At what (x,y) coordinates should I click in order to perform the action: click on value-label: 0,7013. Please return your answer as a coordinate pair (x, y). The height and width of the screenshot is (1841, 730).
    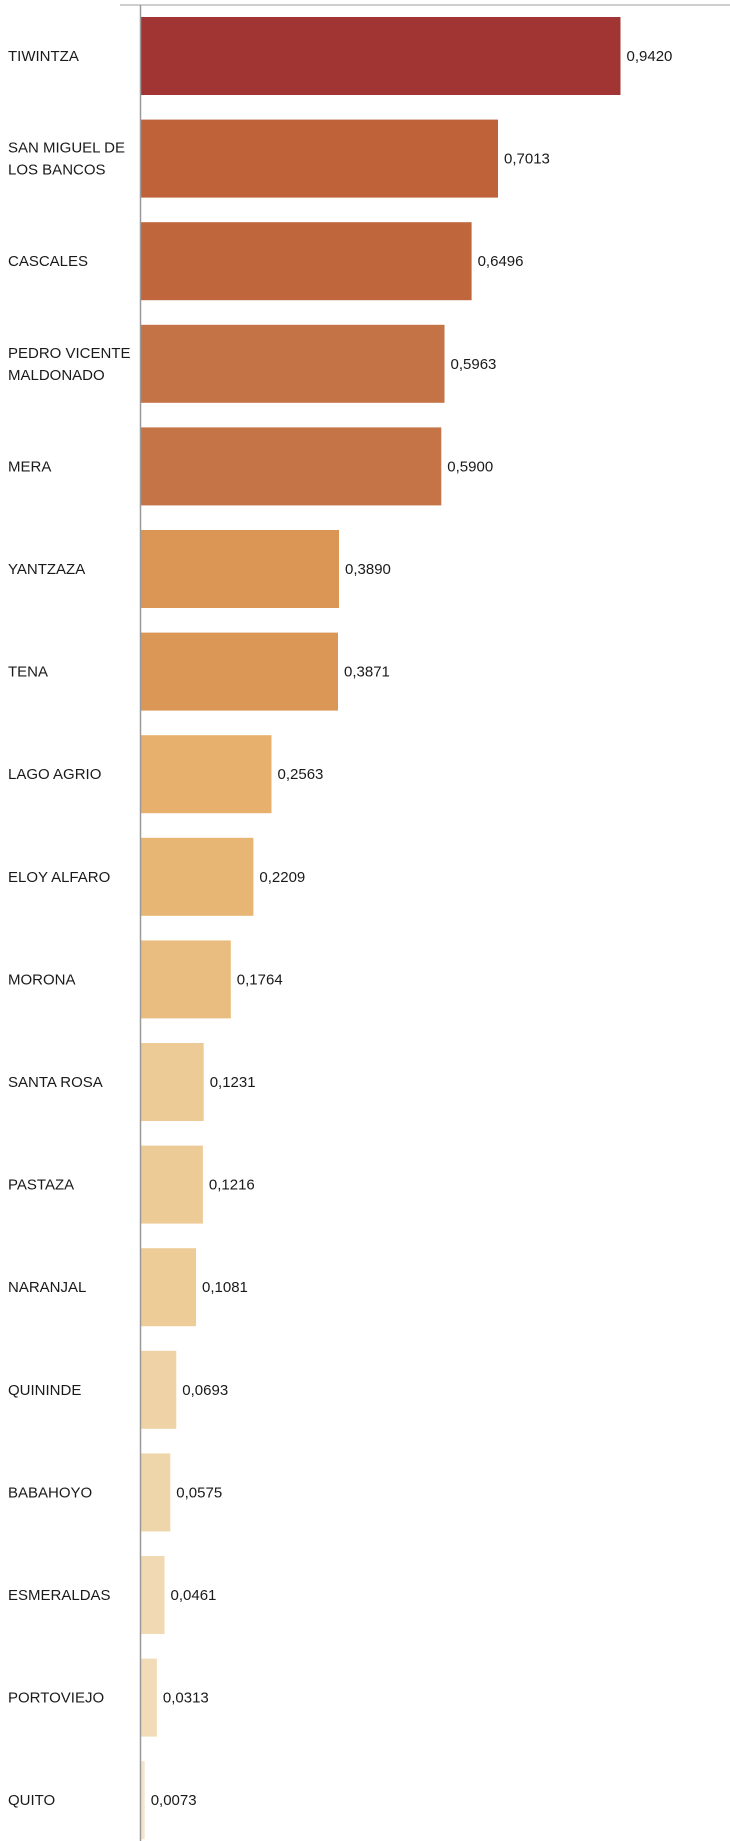
    Looking at the image, I should click on (527, 159).